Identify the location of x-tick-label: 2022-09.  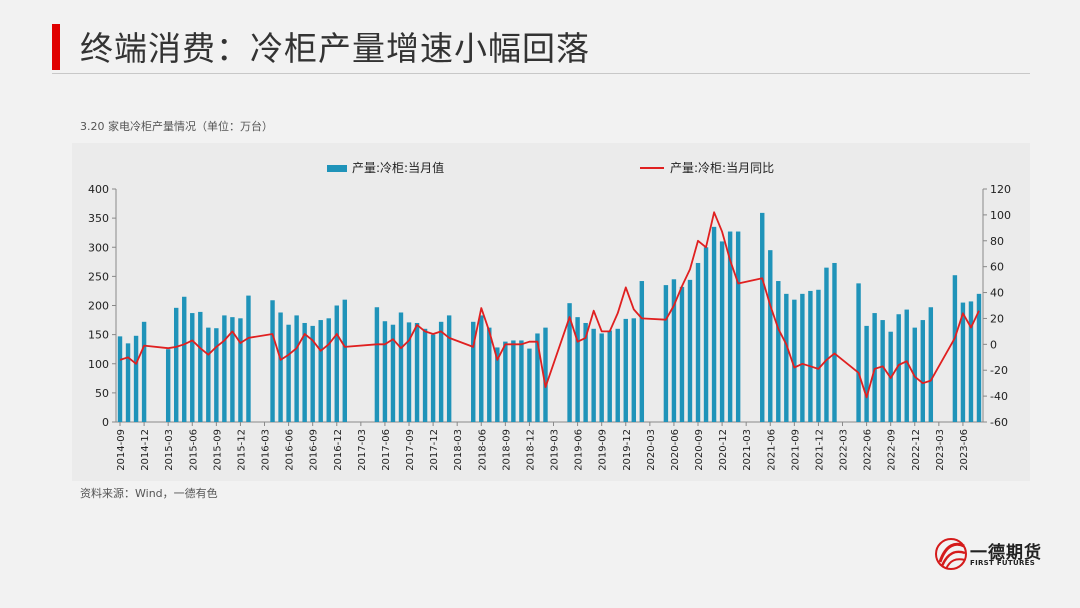
(892, 450).